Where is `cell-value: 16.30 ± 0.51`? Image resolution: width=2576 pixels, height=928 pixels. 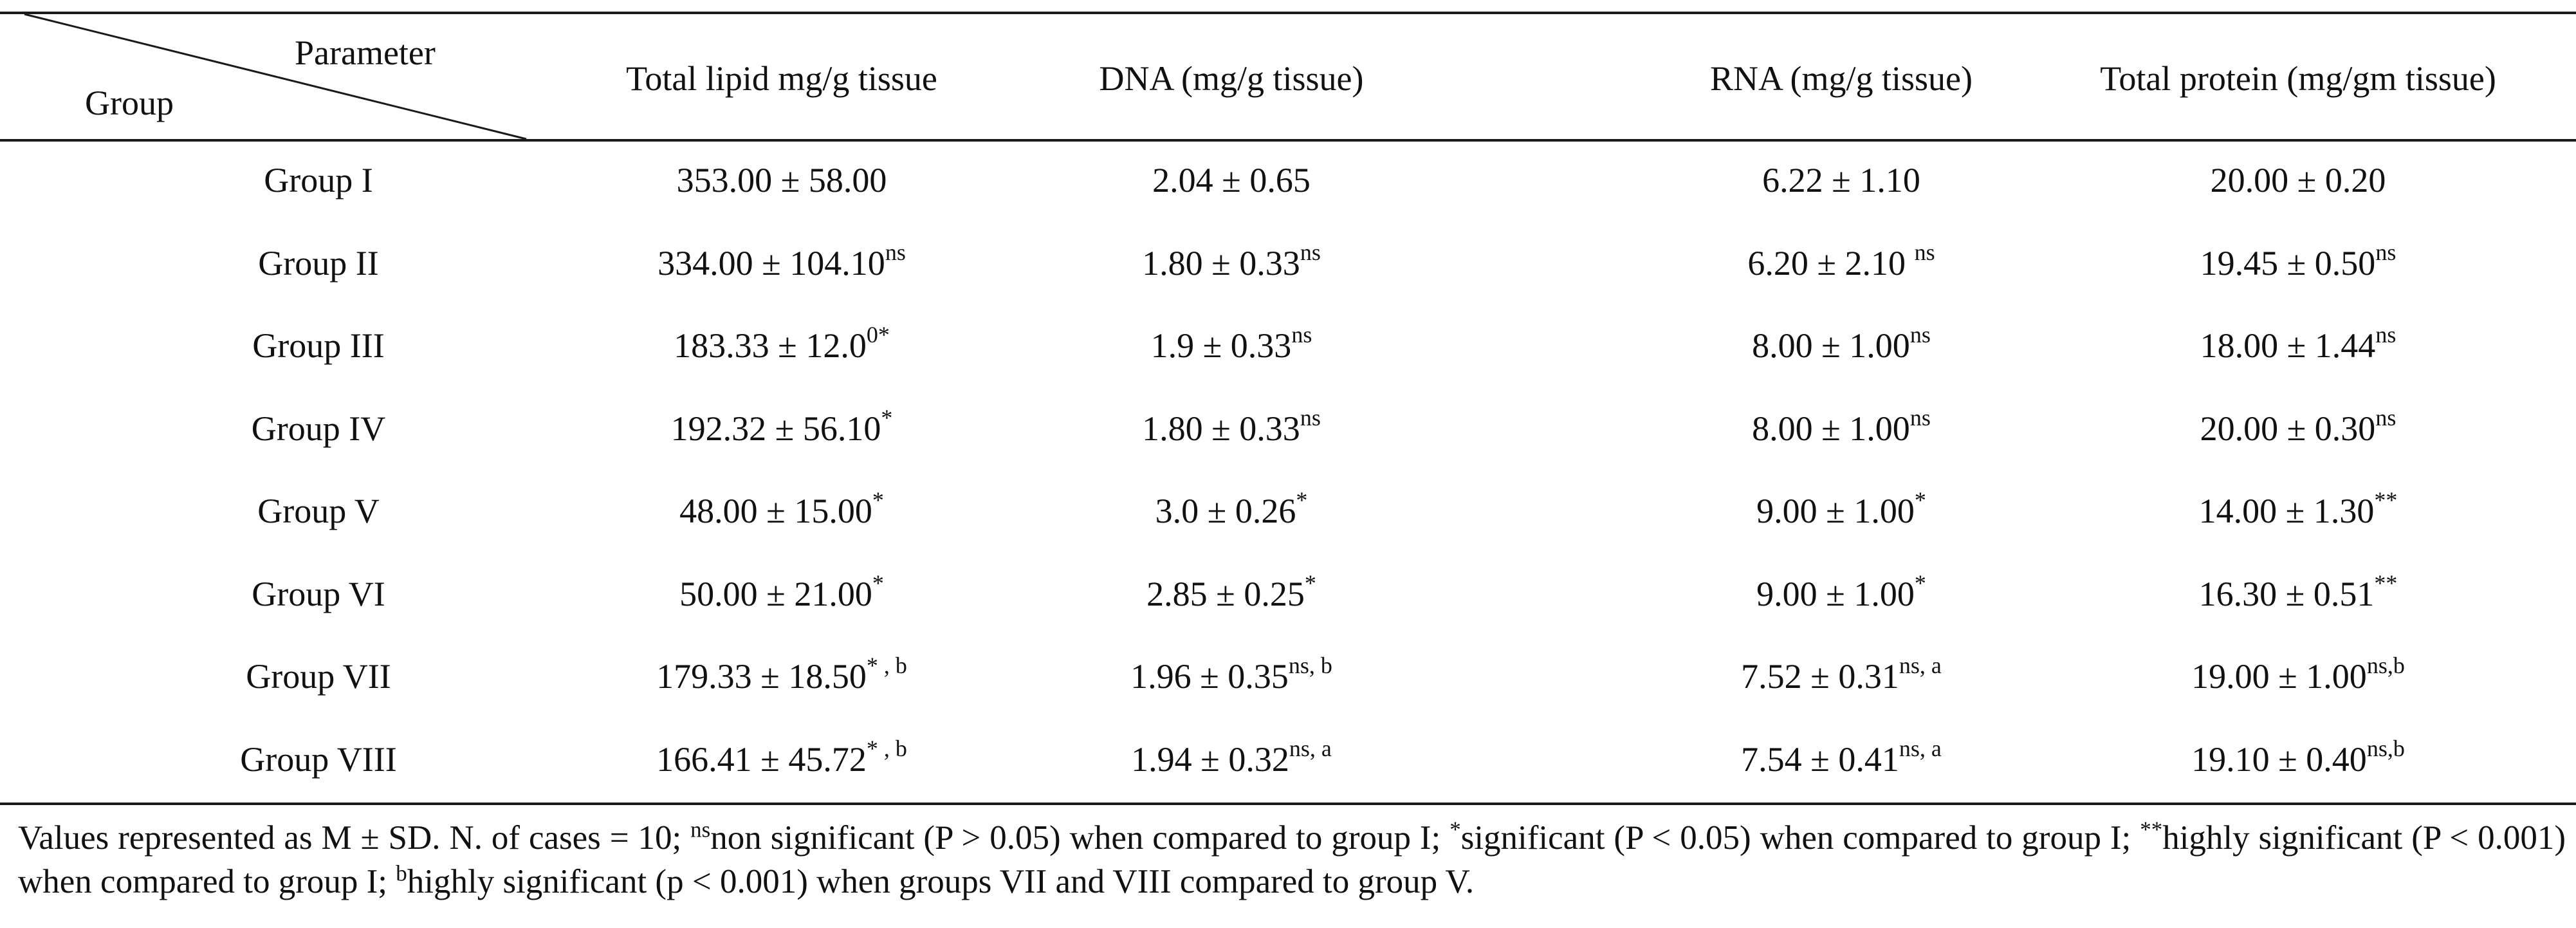 cell-value: 16.30 ± 0.51 is located at coordinates (2286, 594).